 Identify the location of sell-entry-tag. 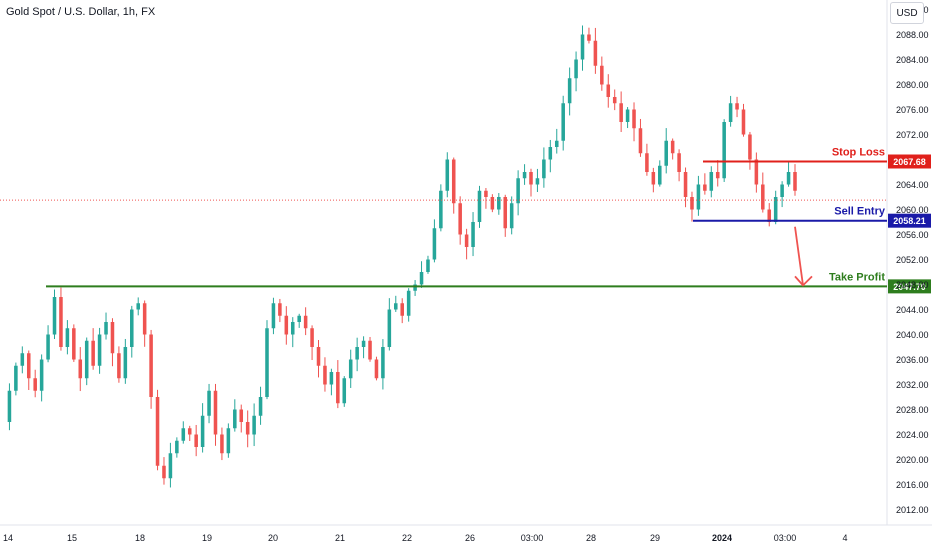
(909, 220).